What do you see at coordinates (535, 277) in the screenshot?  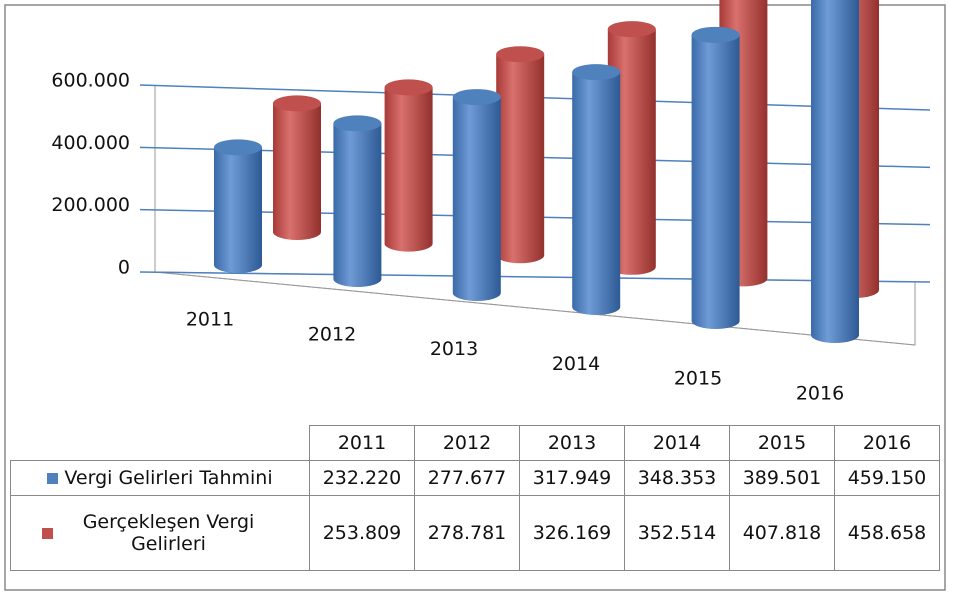 I see `grid-line` at bounding box center [535, 277].